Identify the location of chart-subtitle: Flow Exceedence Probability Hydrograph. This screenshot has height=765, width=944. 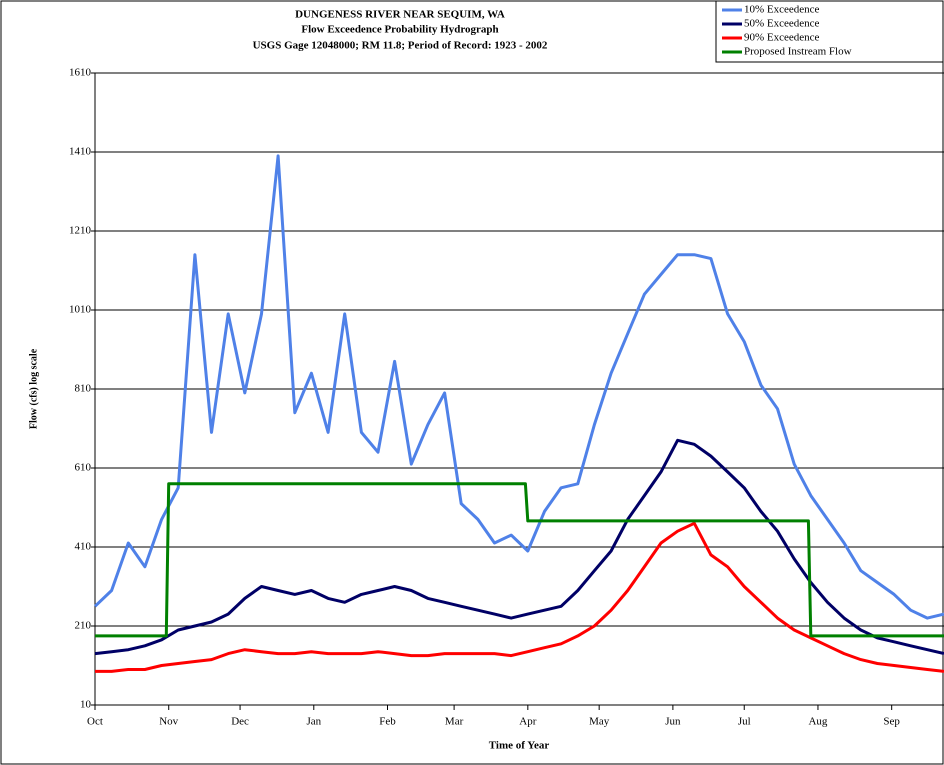
(399, 30).